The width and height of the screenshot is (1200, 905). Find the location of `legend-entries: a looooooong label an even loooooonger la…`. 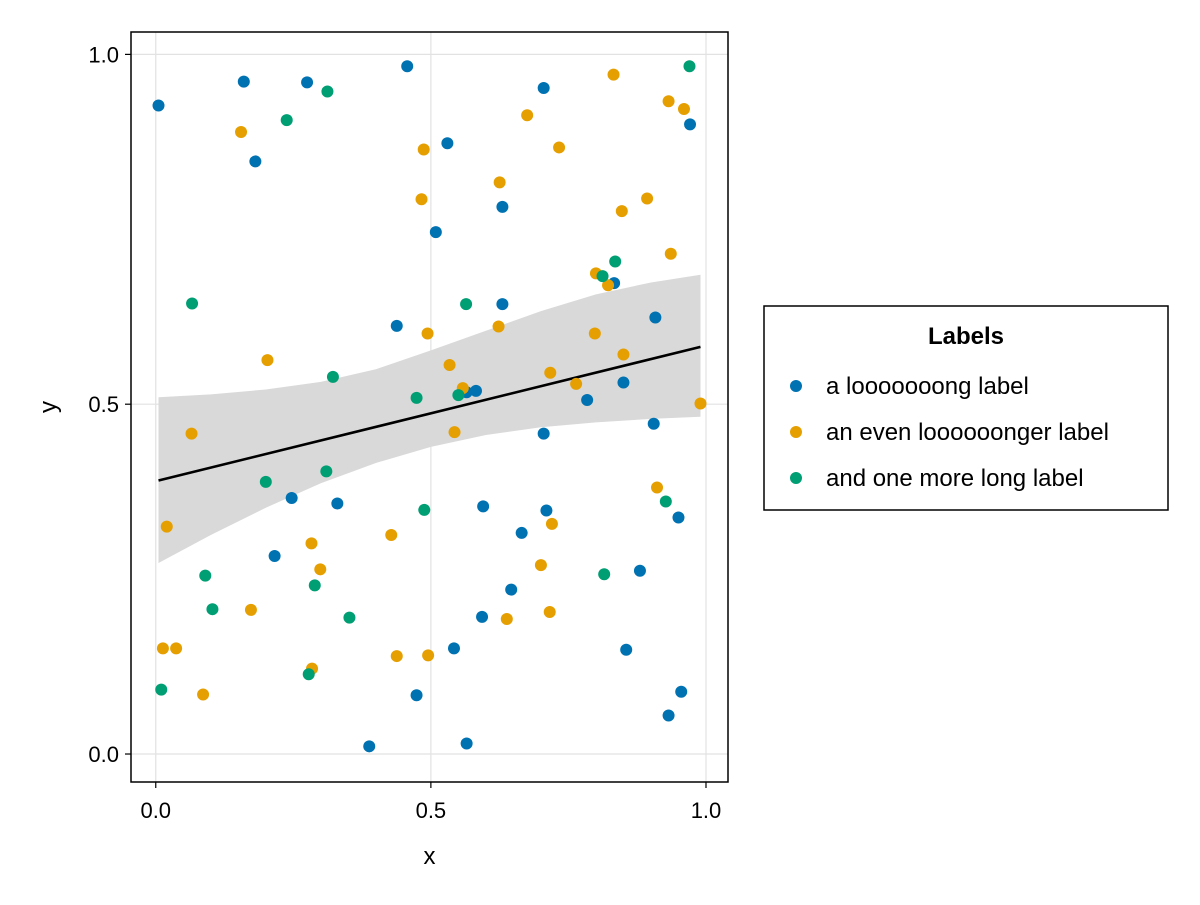

legend-entries: a looooooong label an even loooooonger la… is located at coordinates (949, 432).